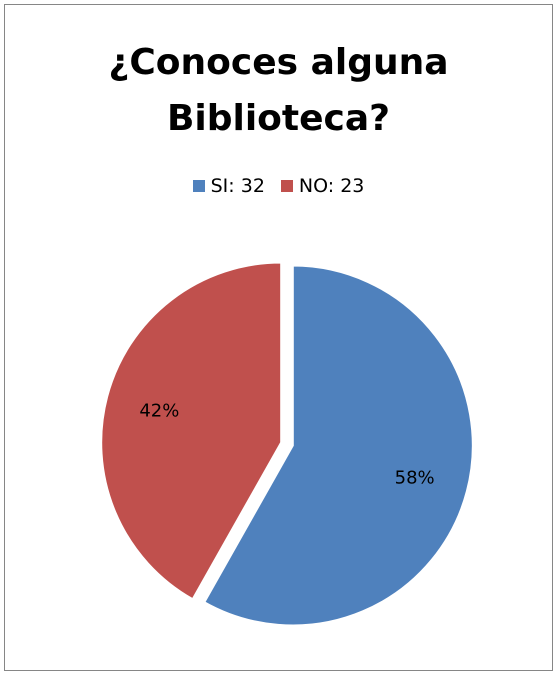 The height and width of the screenshot is (677, 559). I want to click on chart-title: ¿Conoces alguna Biblioteca?, so click(278, 90).